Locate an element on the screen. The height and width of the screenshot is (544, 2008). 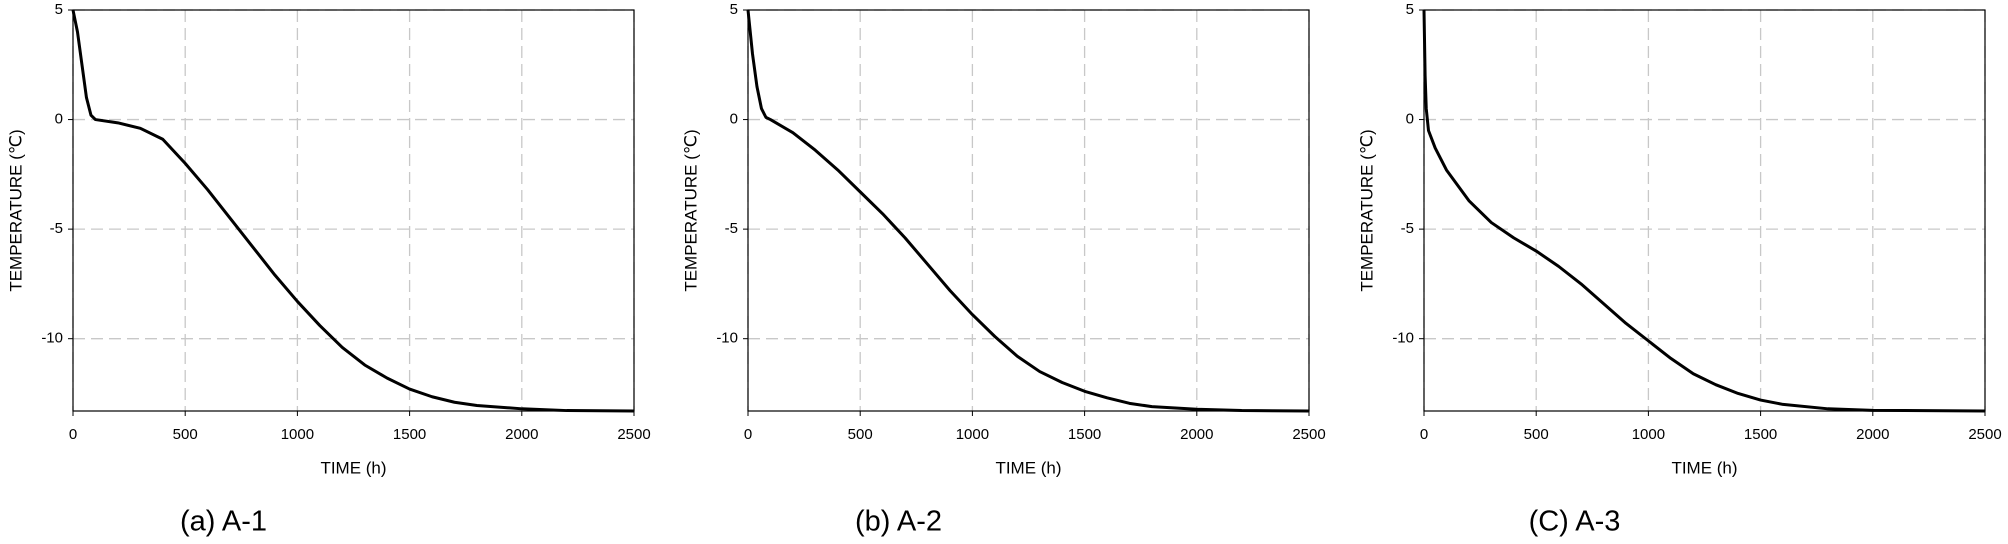
caption: (b) A-2 is located at coordinates (898, 522).